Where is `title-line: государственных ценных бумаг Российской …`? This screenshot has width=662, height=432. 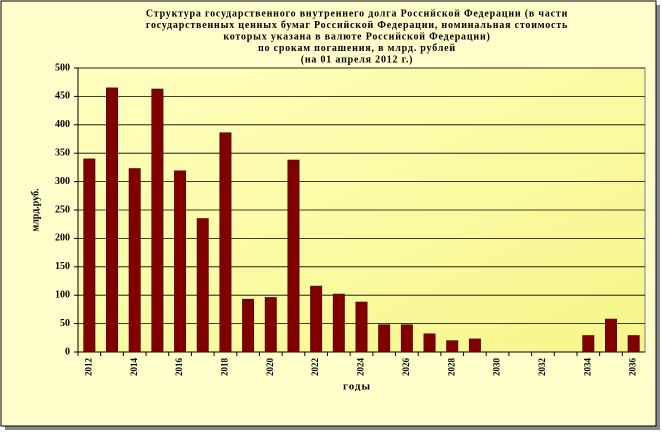
title-line: государственных ценных бумаг Российской … is located at coordinates (357, 25).